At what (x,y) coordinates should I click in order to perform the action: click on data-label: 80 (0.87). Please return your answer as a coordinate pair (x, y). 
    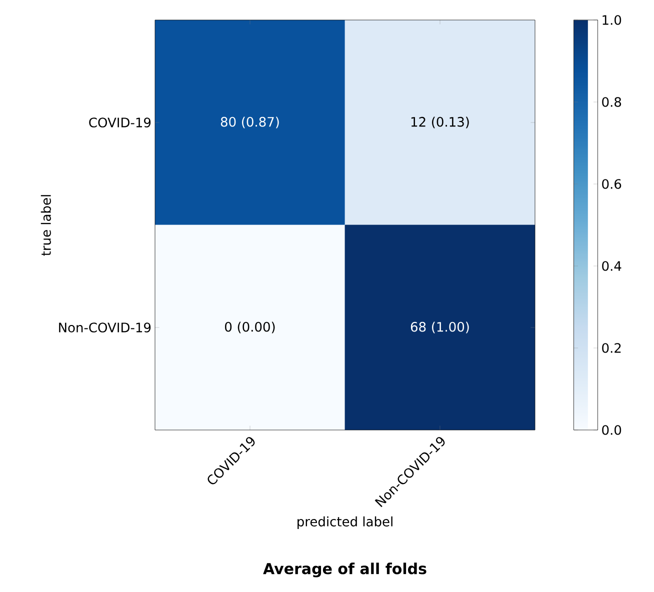
    Looking at the image, I should click on (249, 122).